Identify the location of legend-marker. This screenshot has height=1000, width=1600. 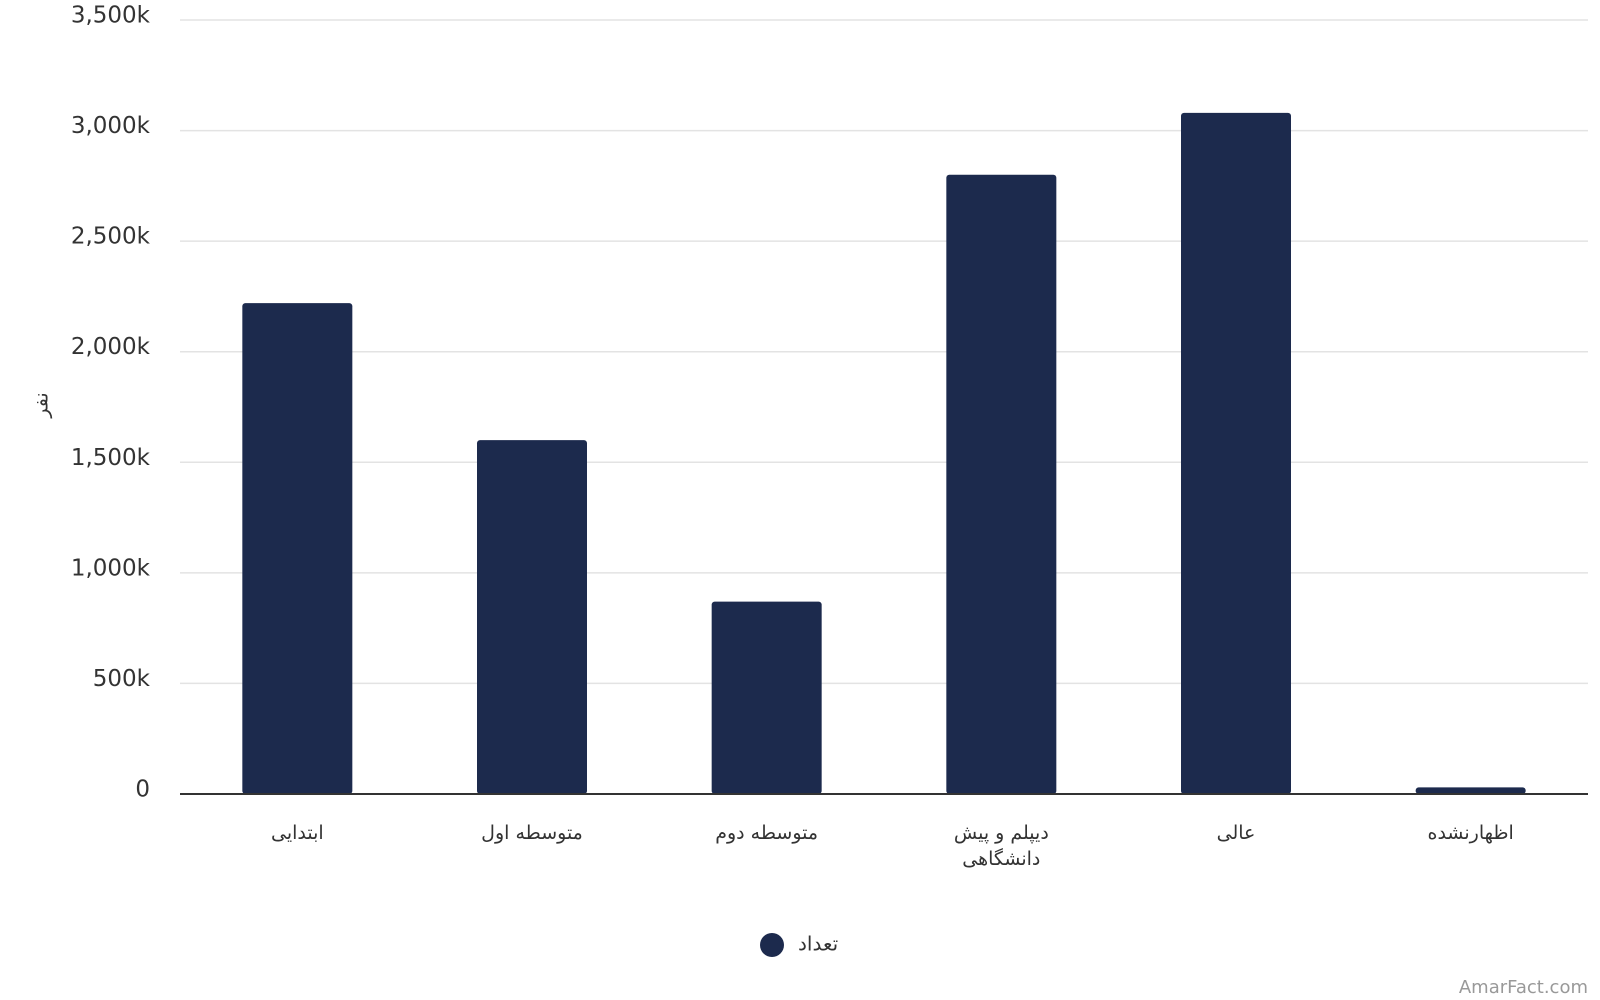
(772, 945).